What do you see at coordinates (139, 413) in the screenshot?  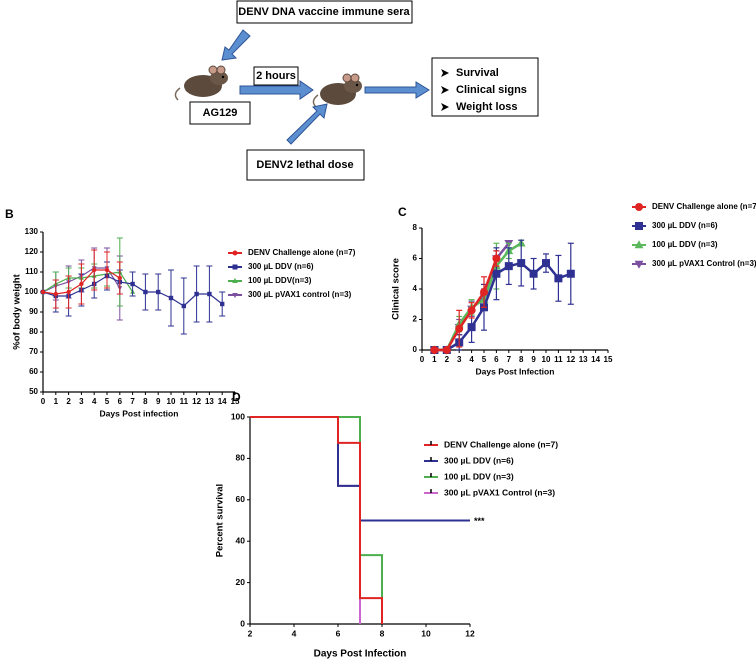 I see `x-axis-label: Days Post infection` at bounding box center [139, 413].